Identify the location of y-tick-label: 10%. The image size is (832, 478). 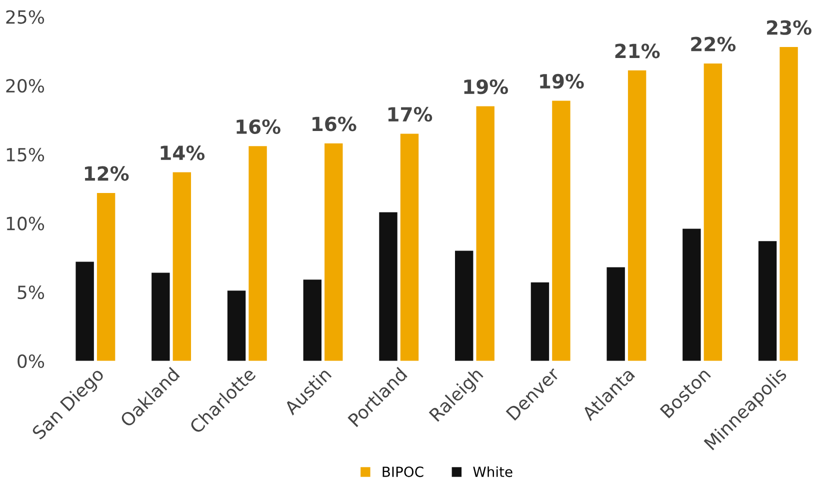
(25, 223).